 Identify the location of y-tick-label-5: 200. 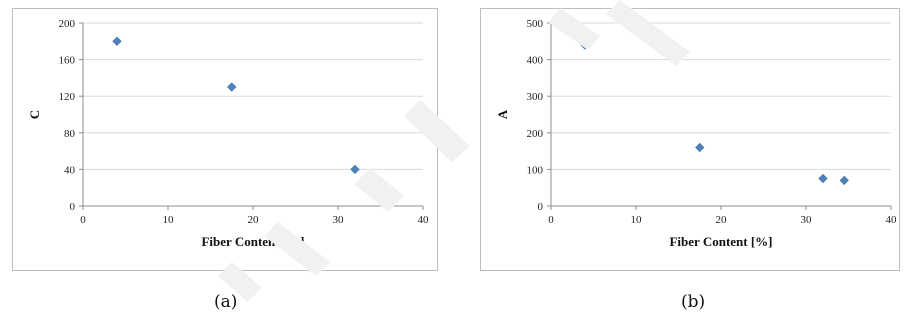
(67, 24).